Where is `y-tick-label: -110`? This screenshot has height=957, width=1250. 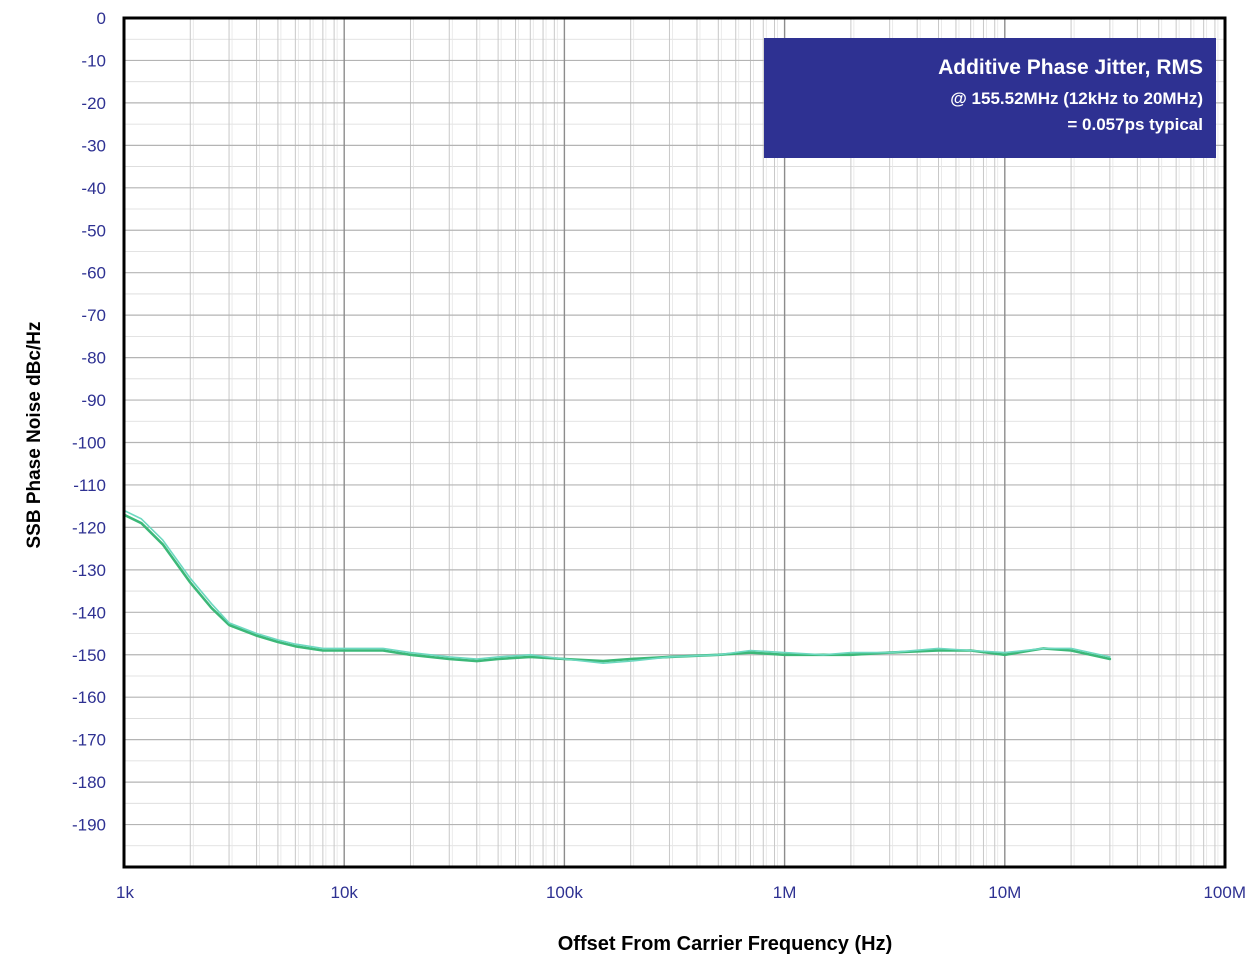 y-tick-label: -110 is located at coordinates (89, 485).